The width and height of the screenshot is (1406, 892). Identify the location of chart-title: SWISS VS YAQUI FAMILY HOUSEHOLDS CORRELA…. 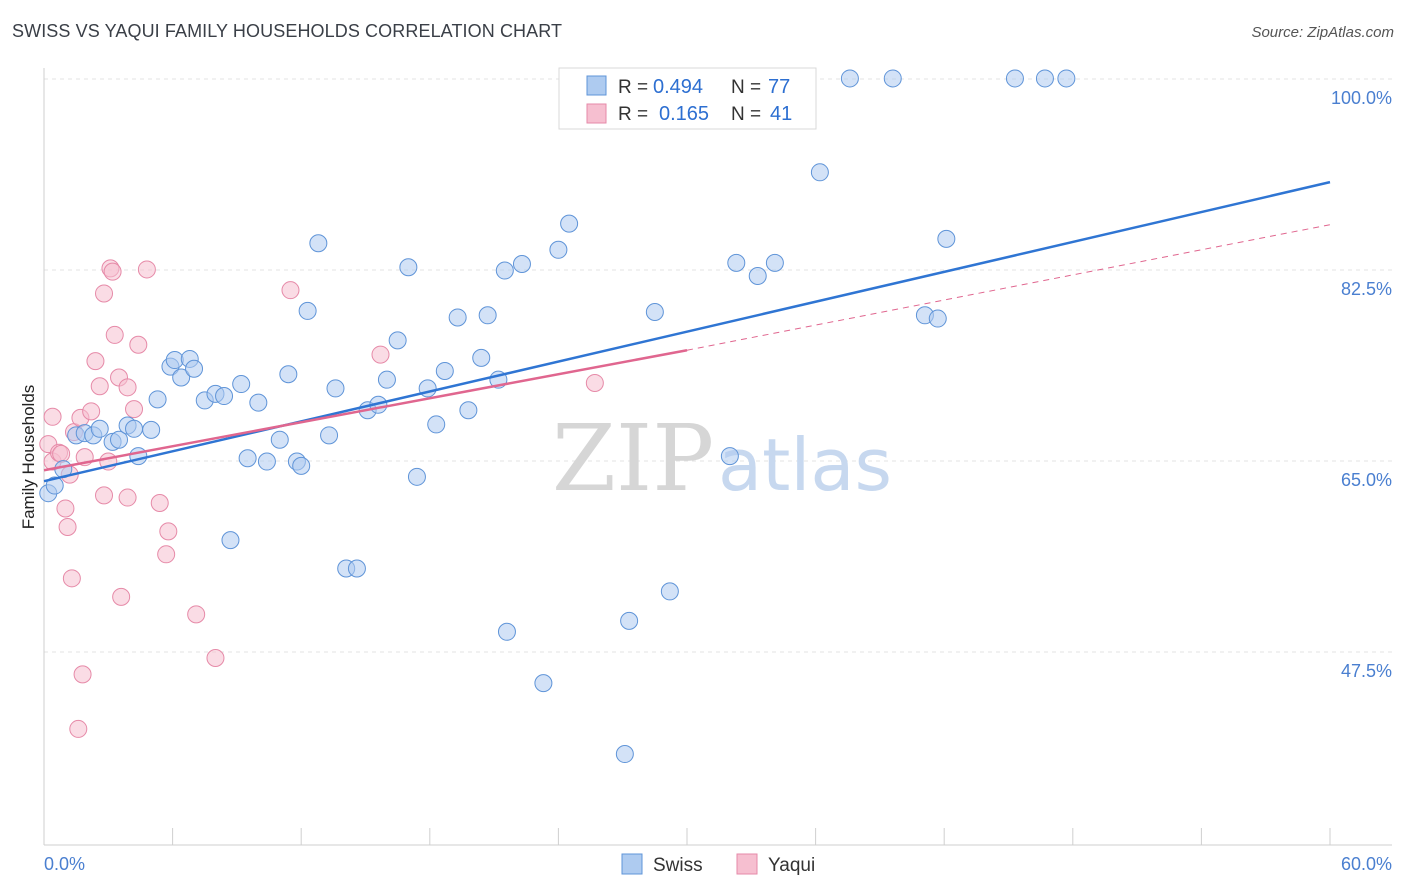
(287, 31).